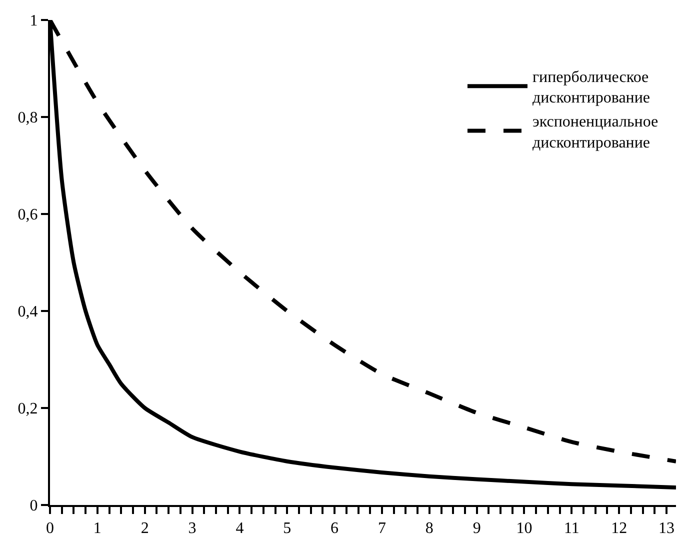 Image resolution: width=688 pixels, height=549 pixels. Describe the element at coordinates (28, 118) in the screenshot. I see `y-tick-label: 0,8` at that location.